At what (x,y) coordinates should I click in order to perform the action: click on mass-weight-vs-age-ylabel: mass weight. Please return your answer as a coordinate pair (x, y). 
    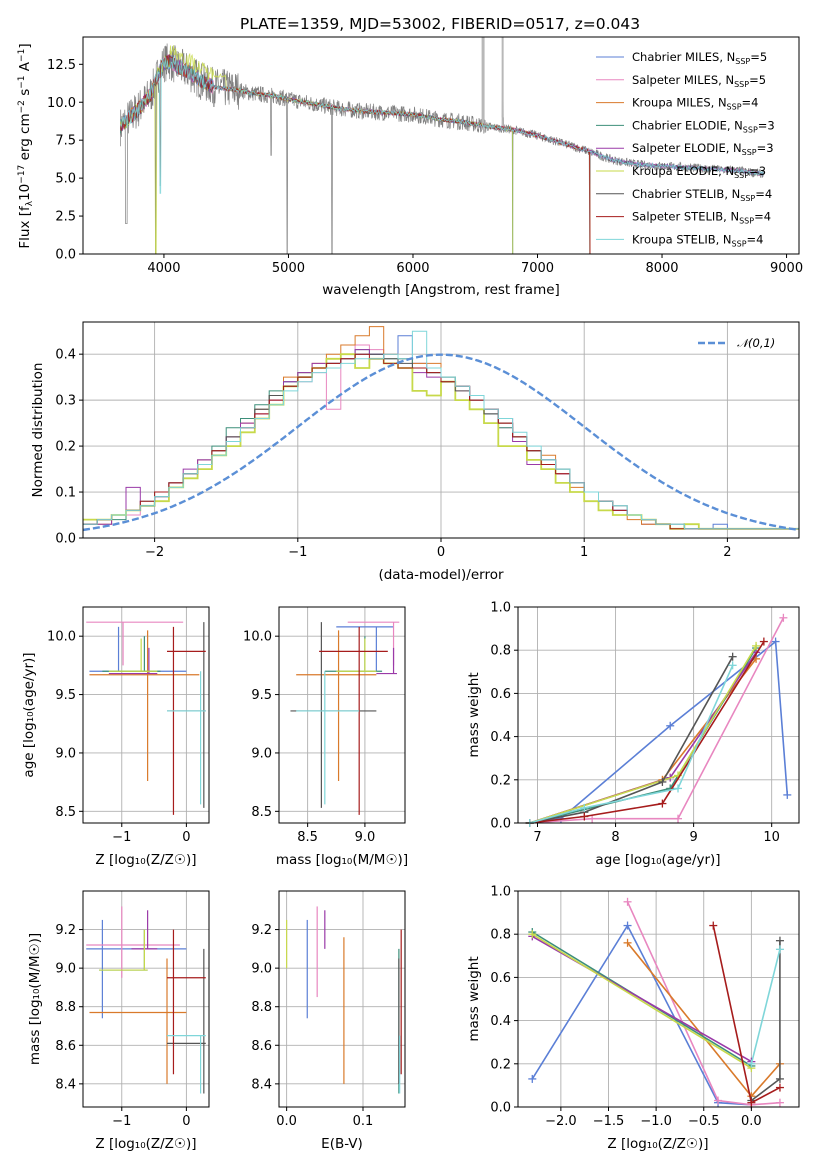
    Looking at the image, I should click on (474, 714).